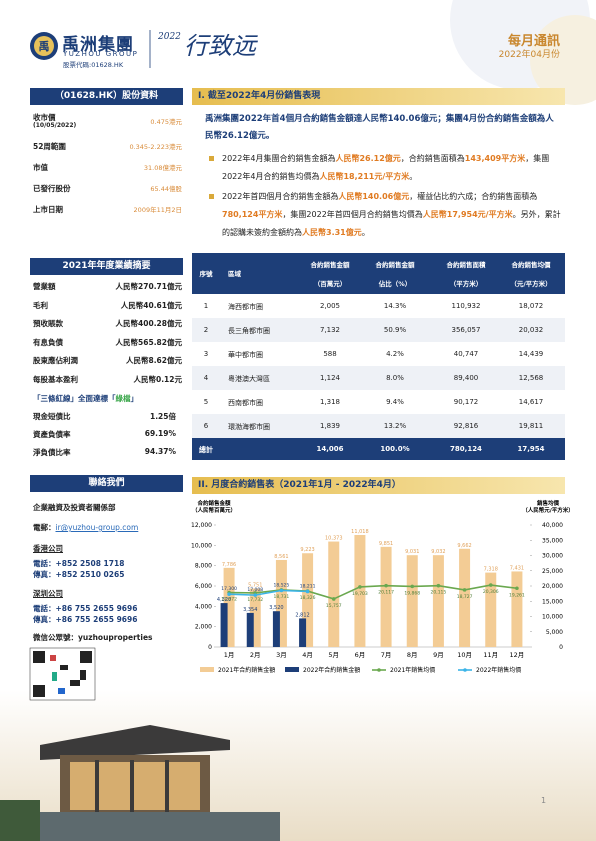 Image resolution: width=596 pixels, height=841 pixels. Describe the element at coordinates (52, 416) in the screenshot. I see `ratio-label: 現金短債比` at that location.